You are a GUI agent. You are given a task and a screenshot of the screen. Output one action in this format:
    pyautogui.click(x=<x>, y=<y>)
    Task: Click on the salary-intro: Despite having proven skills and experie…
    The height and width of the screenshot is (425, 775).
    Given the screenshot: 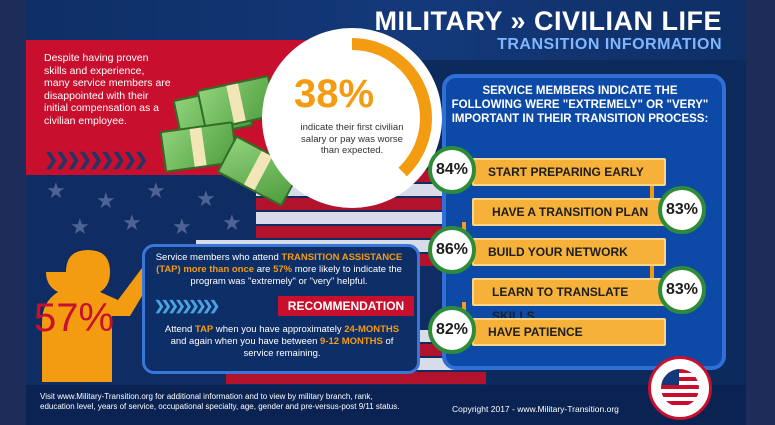 What is the action you would take?
    pyautogui.click(x=107, y=89)
    